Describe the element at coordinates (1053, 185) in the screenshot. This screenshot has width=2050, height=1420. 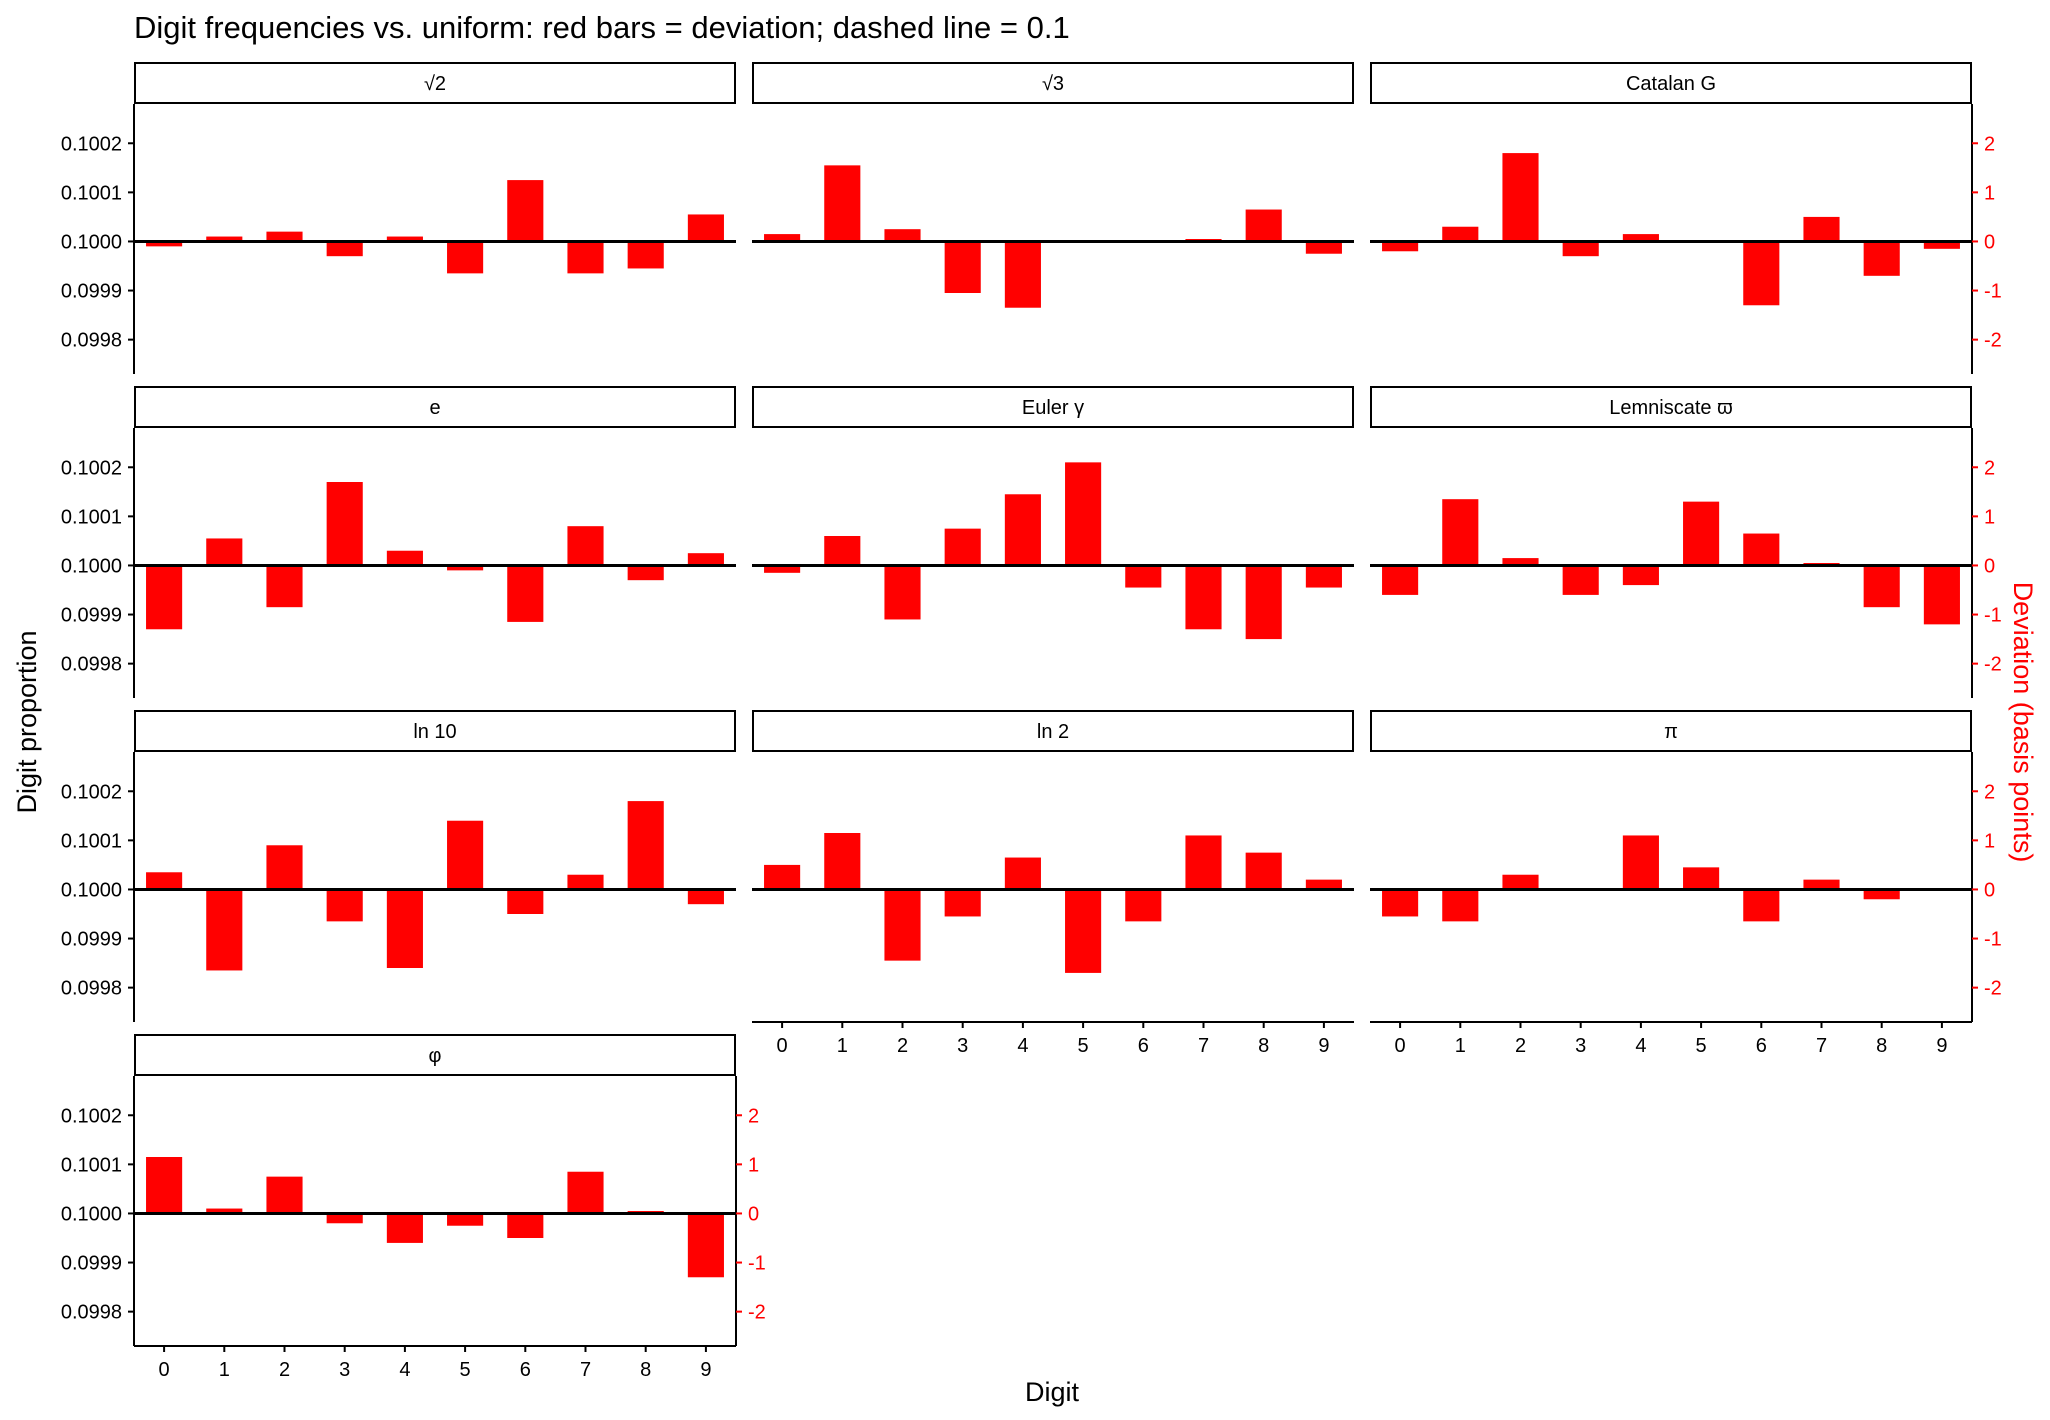
I see `panel-2: √3` at that location.